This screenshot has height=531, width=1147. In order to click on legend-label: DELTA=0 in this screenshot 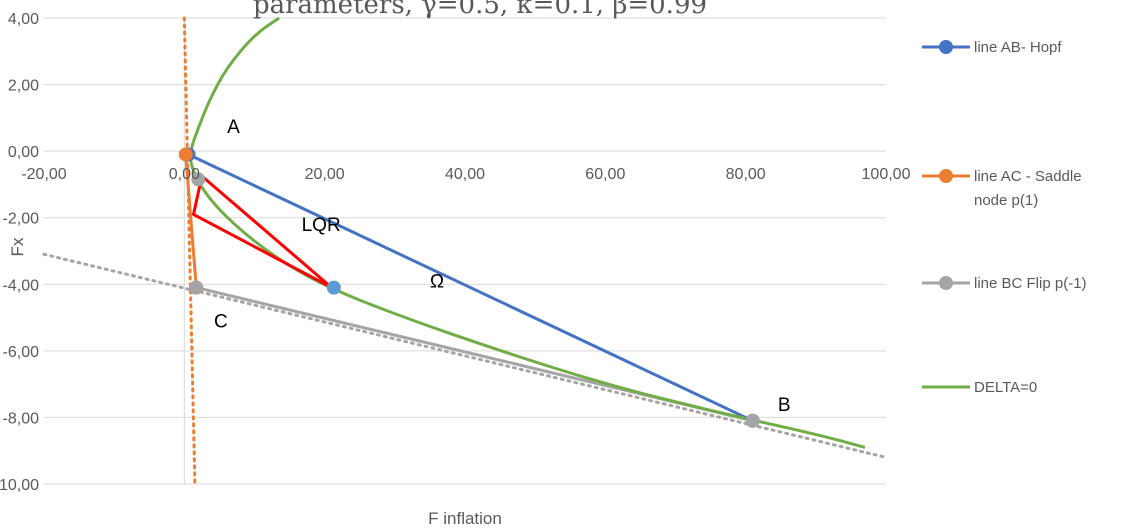, I will do `click(1005, 387)`.